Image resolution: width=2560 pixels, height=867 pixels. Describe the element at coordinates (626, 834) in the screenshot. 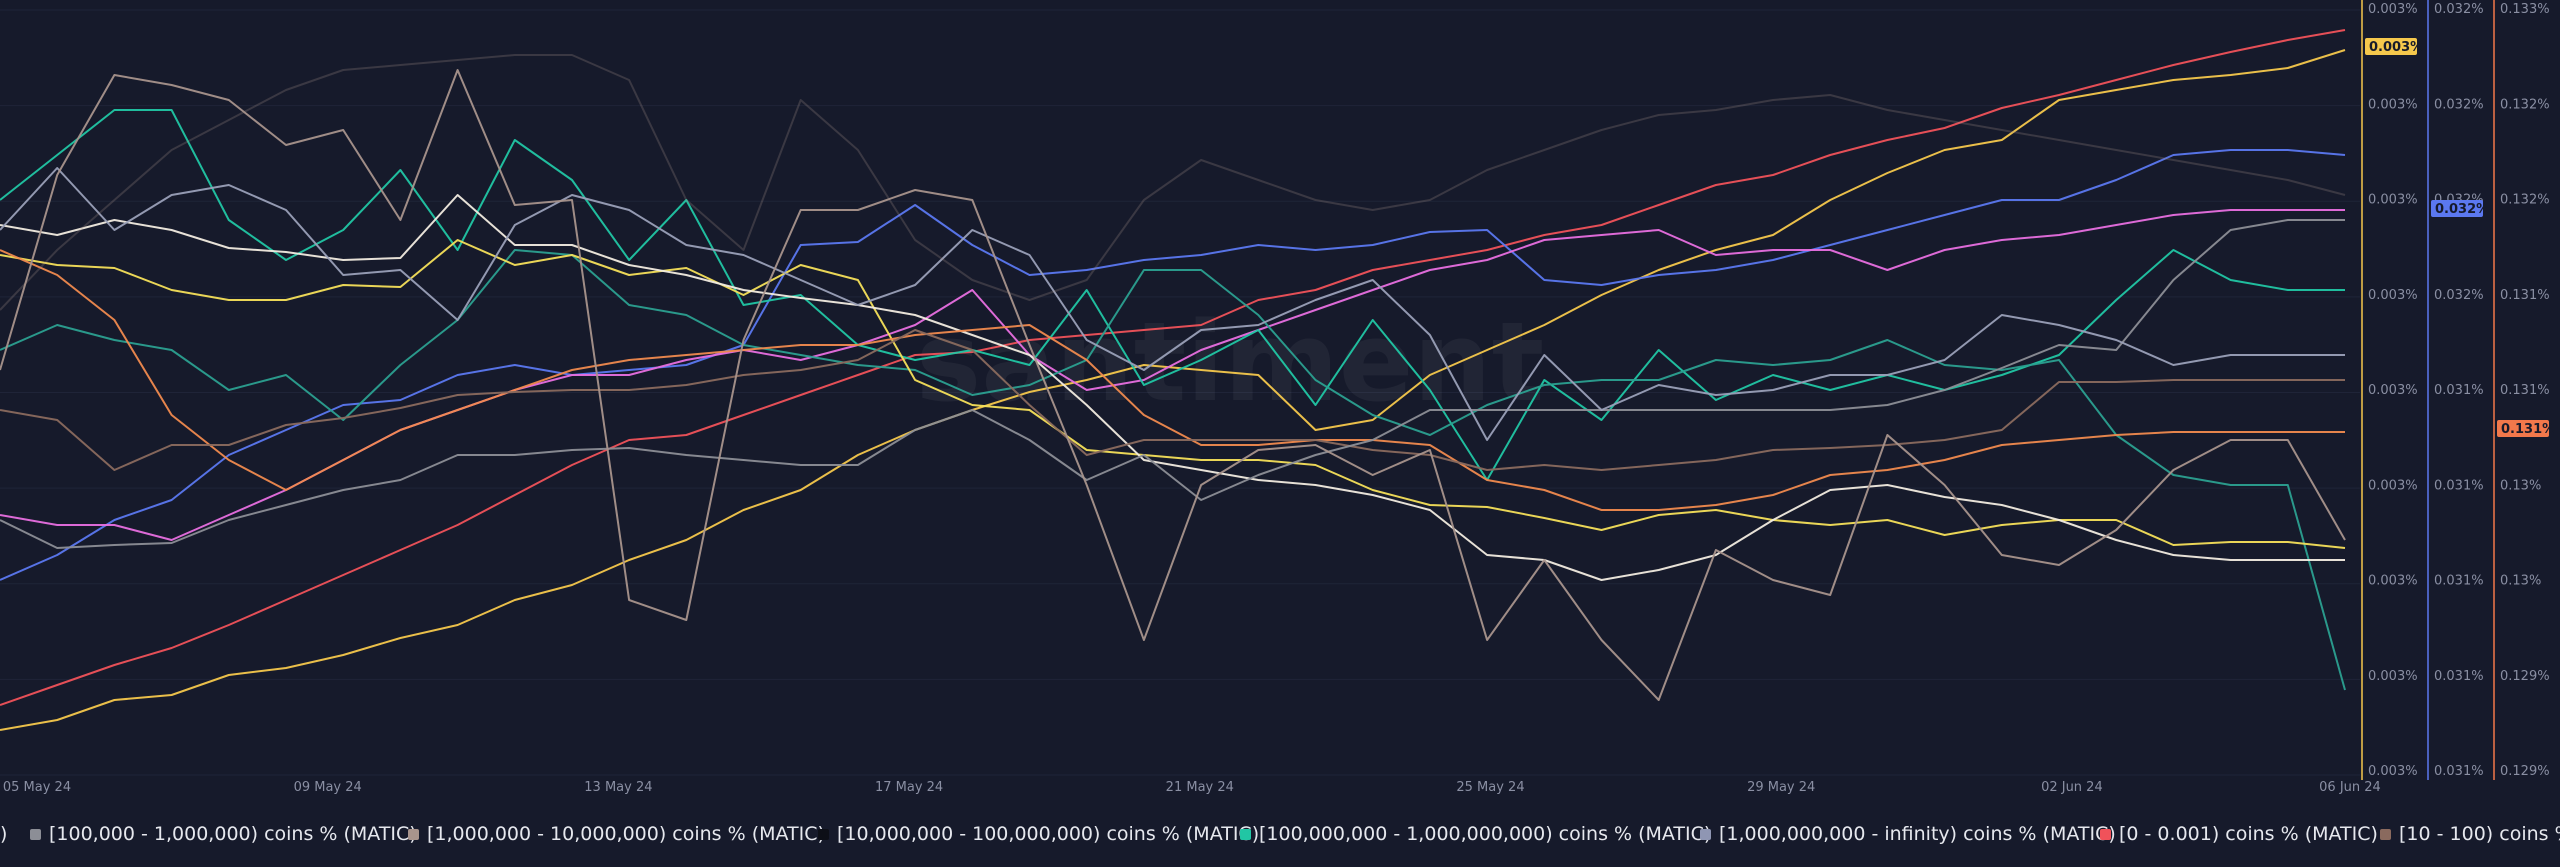

I see `legend-label: [1,000,000 - 10,000,000) coins % (MATIC)` at that location.